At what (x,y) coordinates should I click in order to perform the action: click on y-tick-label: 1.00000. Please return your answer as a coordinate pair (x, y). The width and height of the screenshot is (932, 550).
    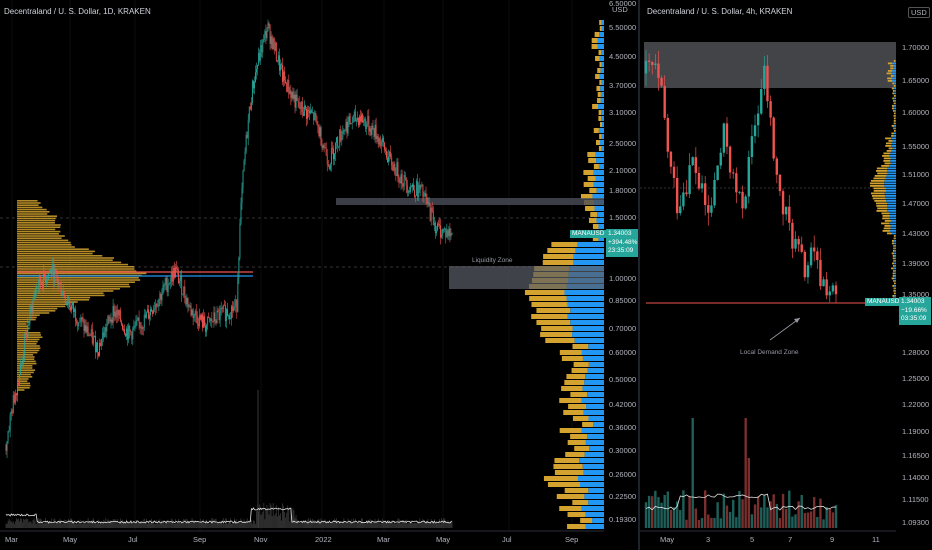
    Looking at the image, I should click on (622, 278).